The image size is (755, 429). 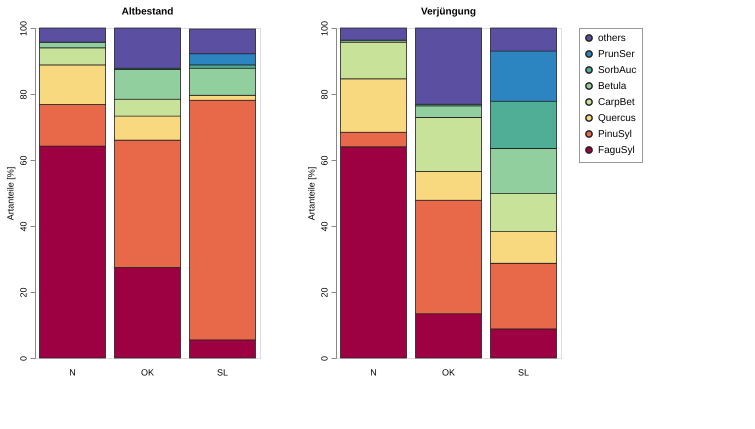 I want to click on chart-title: Verjüngung, so click(x=448, y=12).